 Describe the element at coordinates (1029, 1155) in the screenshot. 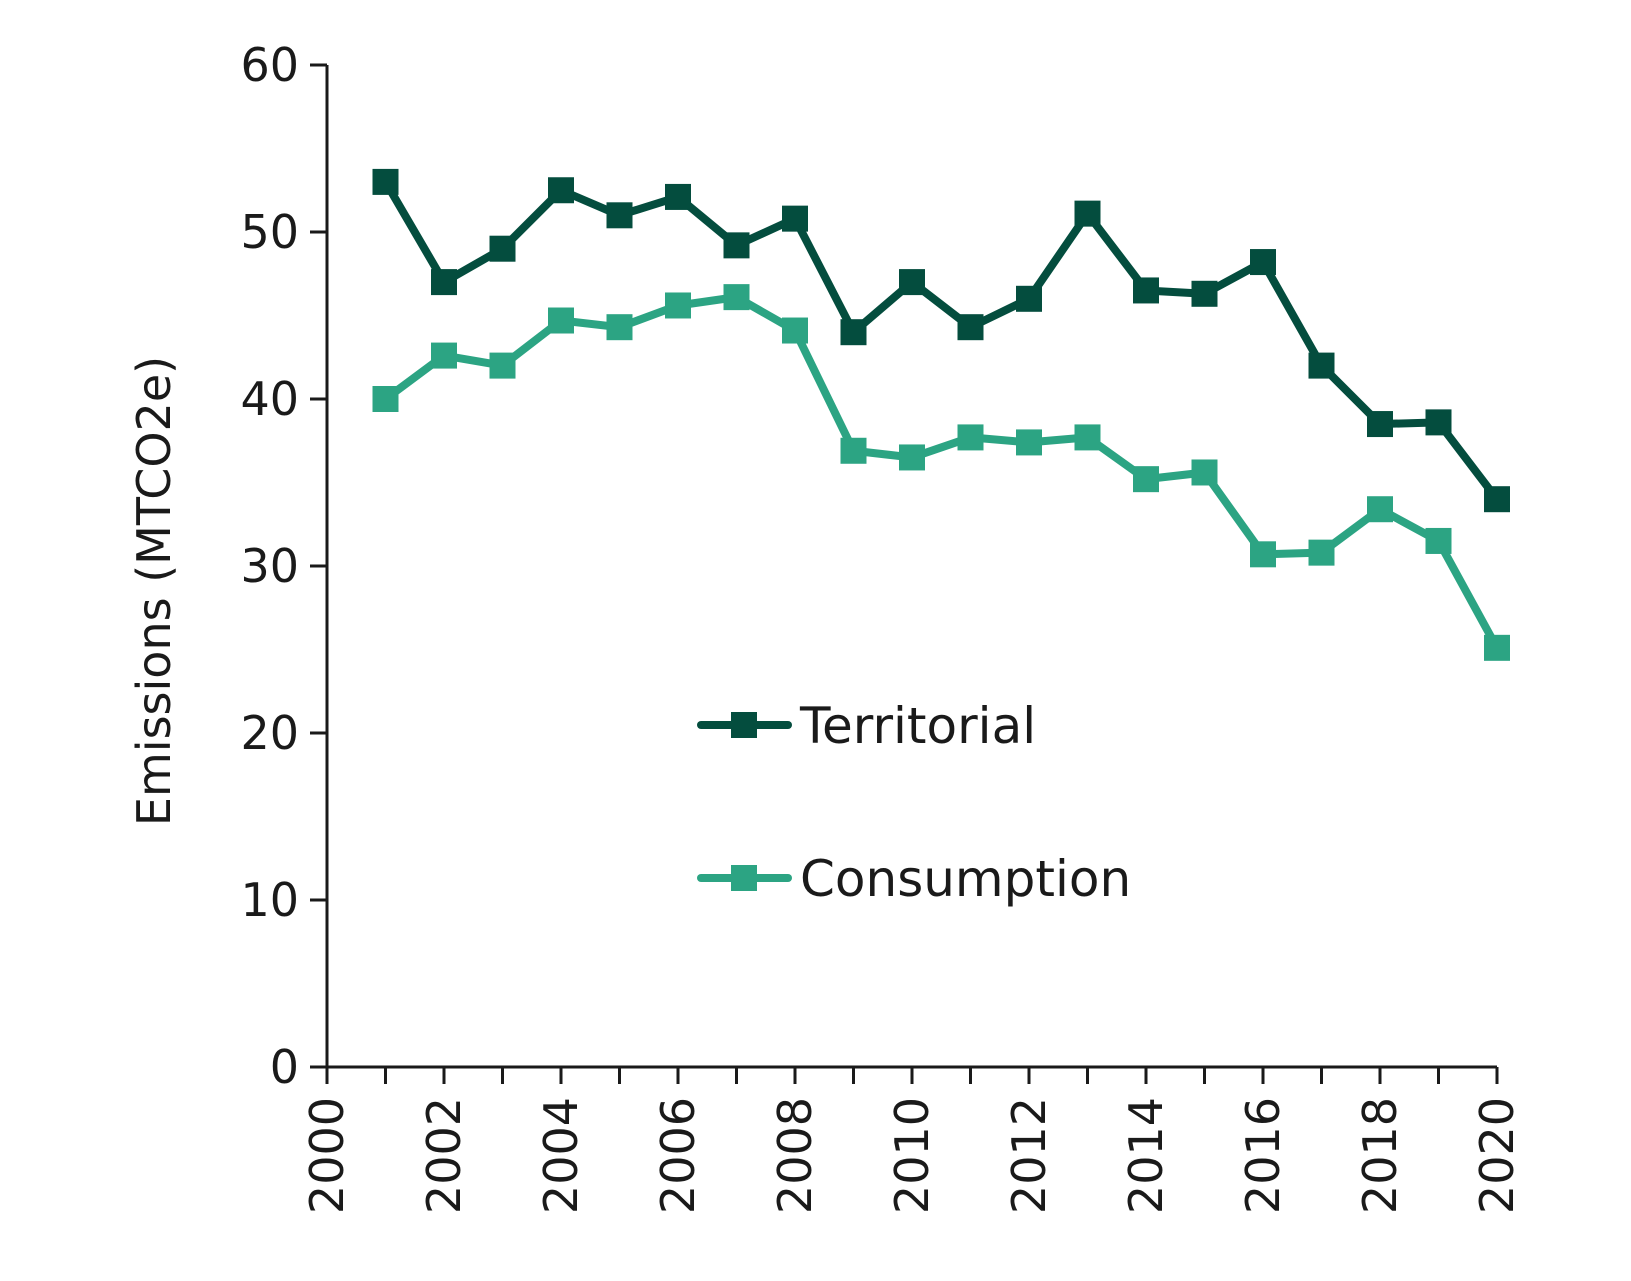

I see `x-tick-label: 2012` at that location.